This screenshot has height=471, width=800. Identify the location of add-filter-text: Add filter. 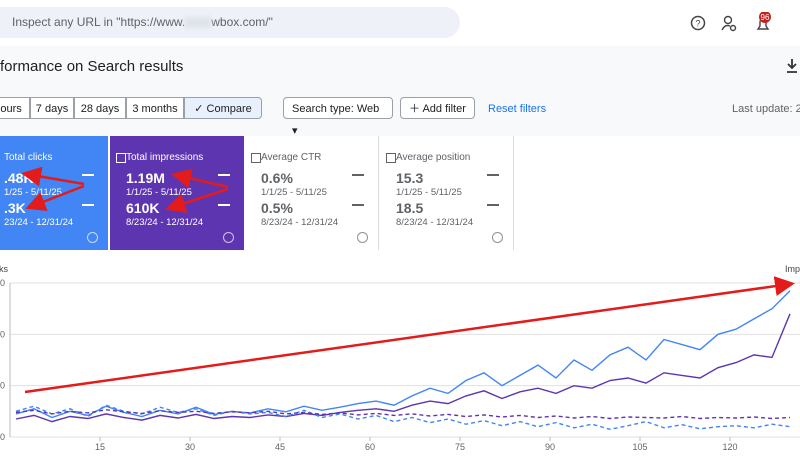
(444, 109).